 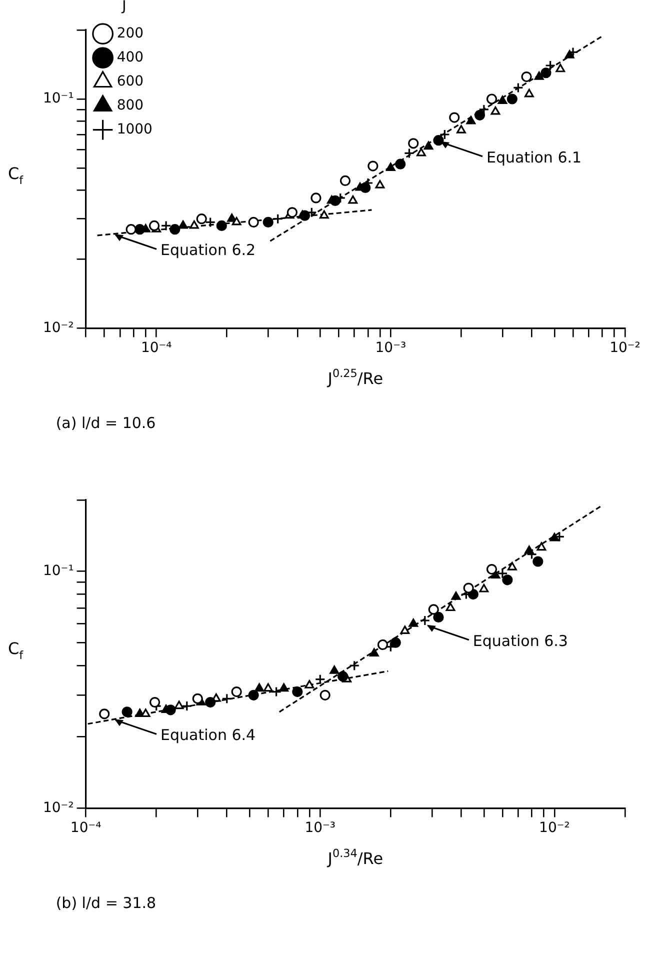 I want to click on legend-label: 600, so click(x=130, y=81).